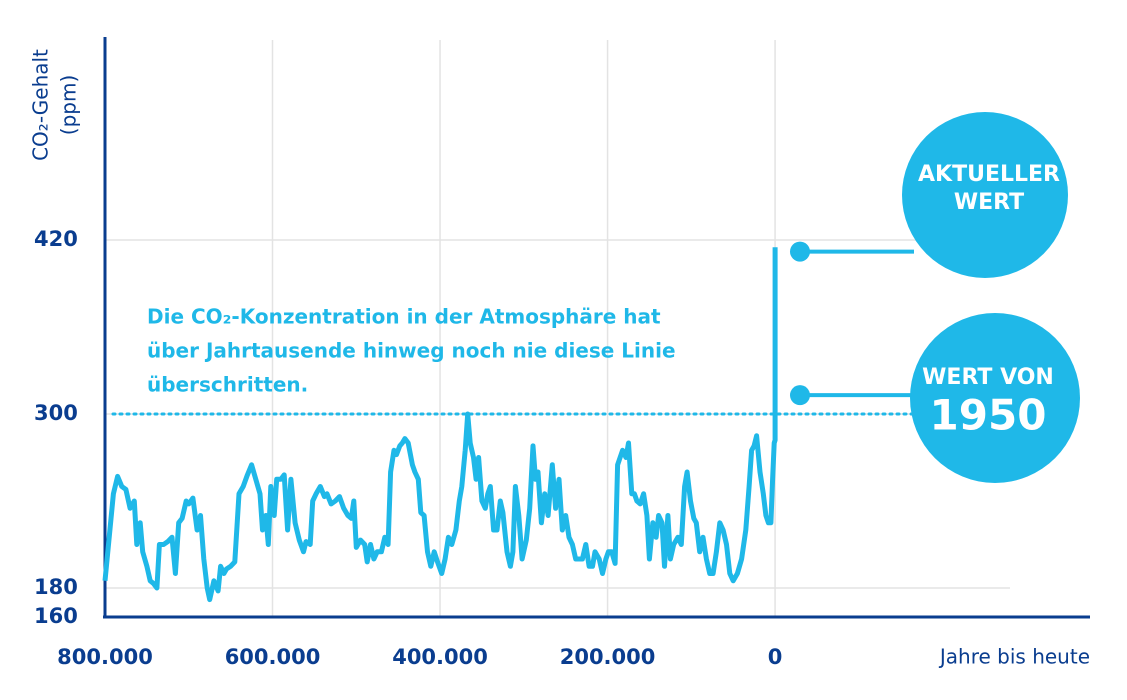 The height and width of the screenshot is (700, 1127). Describe the element at coordinates (56, 239) in the screenshot. I see `y-tick-label: 420` at that location.